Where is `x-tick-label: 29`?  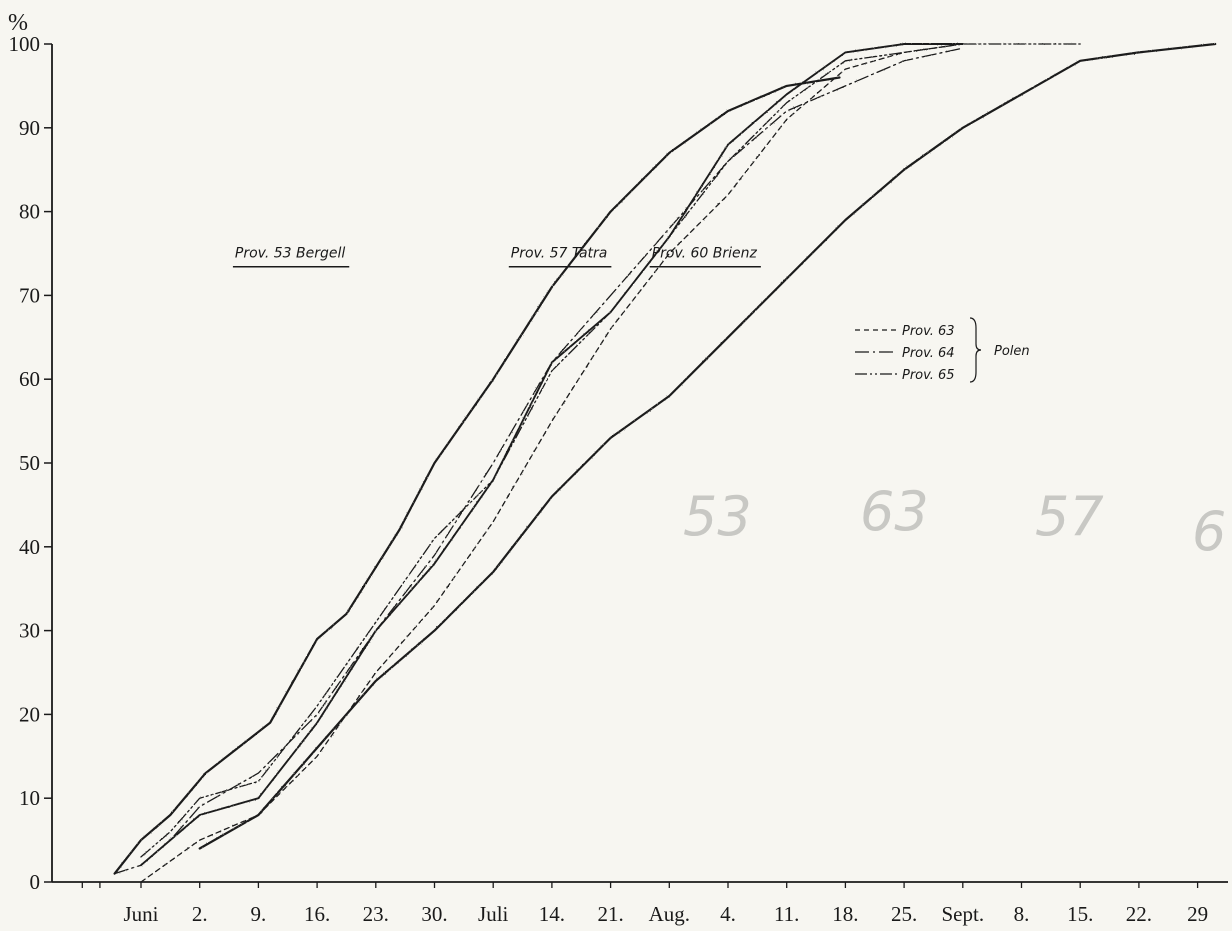 x-tick-label: 29 is located at coordinates (1197, 914).